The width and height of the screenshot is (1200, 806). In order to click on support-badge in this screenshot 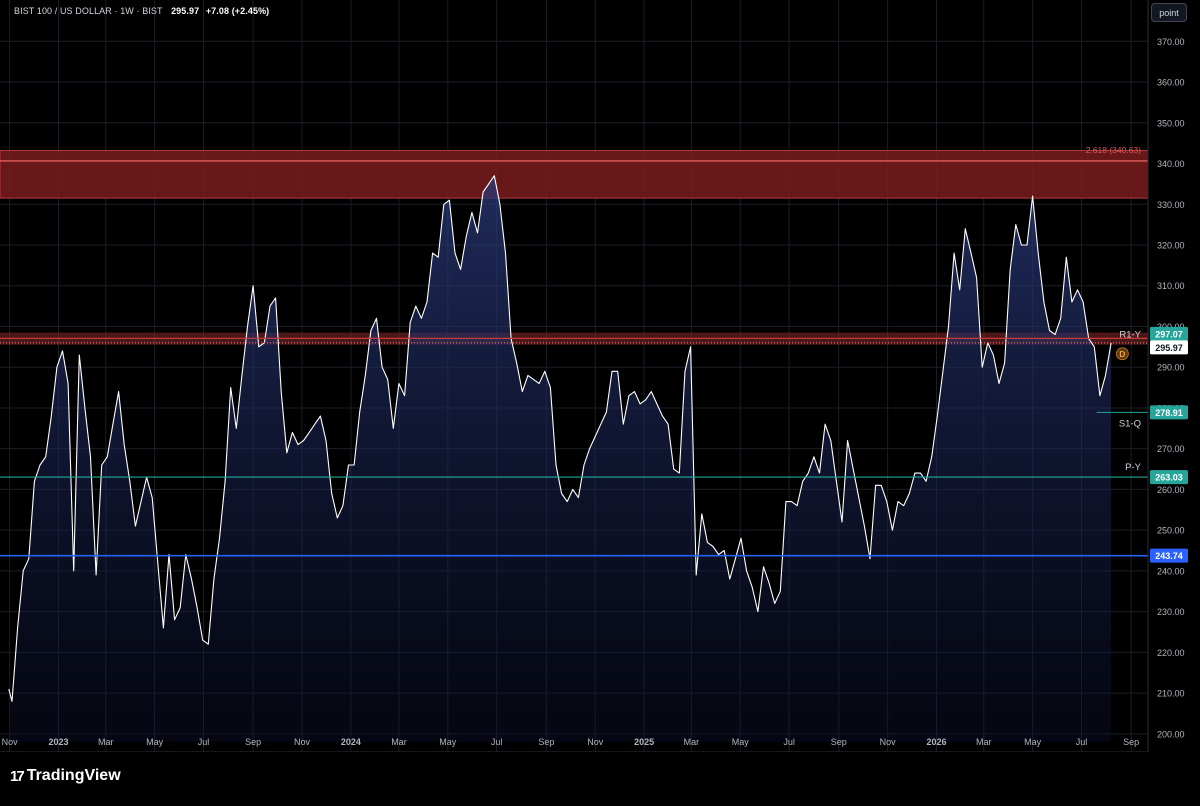, I will do `click(1169, 555)`.